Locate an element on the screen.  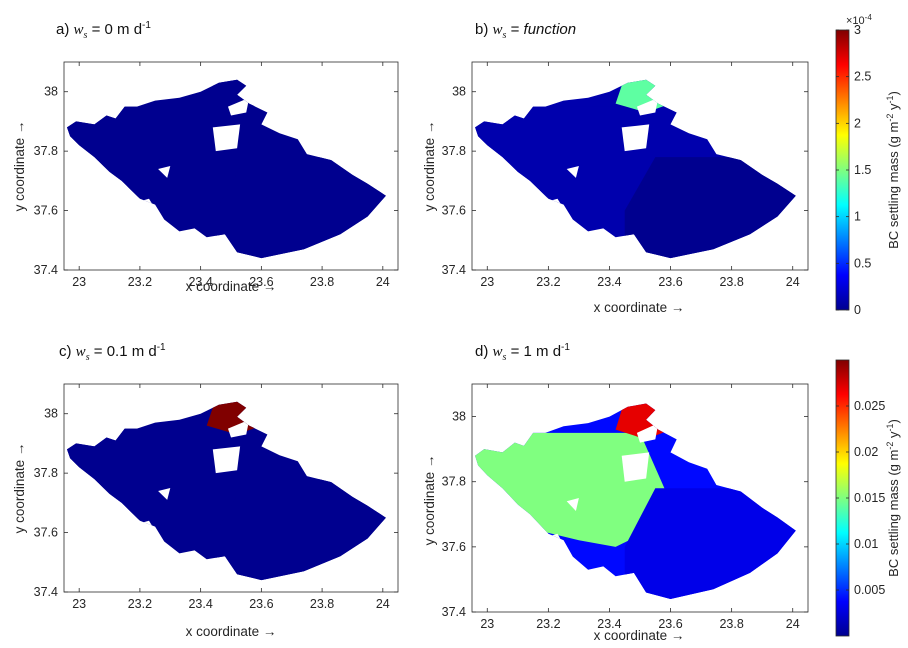
panel-a-ytick-label: 38 is located at coordinates (51, 92).